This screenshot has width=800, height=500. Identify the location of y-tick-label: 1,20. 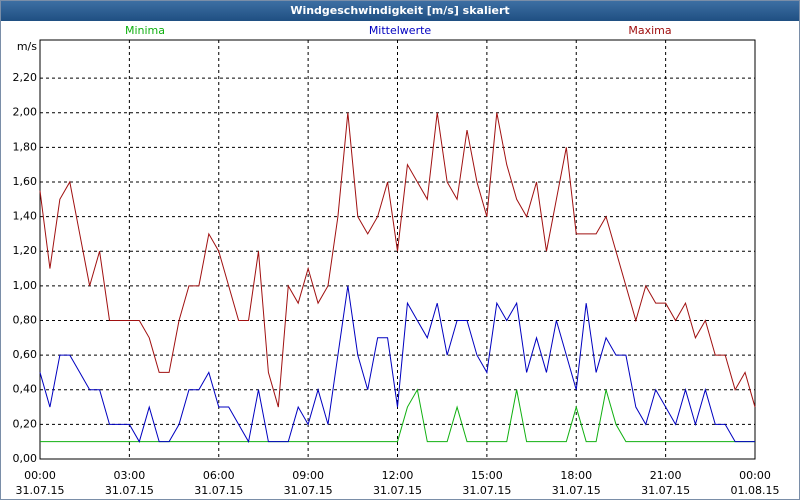
(25, 250).